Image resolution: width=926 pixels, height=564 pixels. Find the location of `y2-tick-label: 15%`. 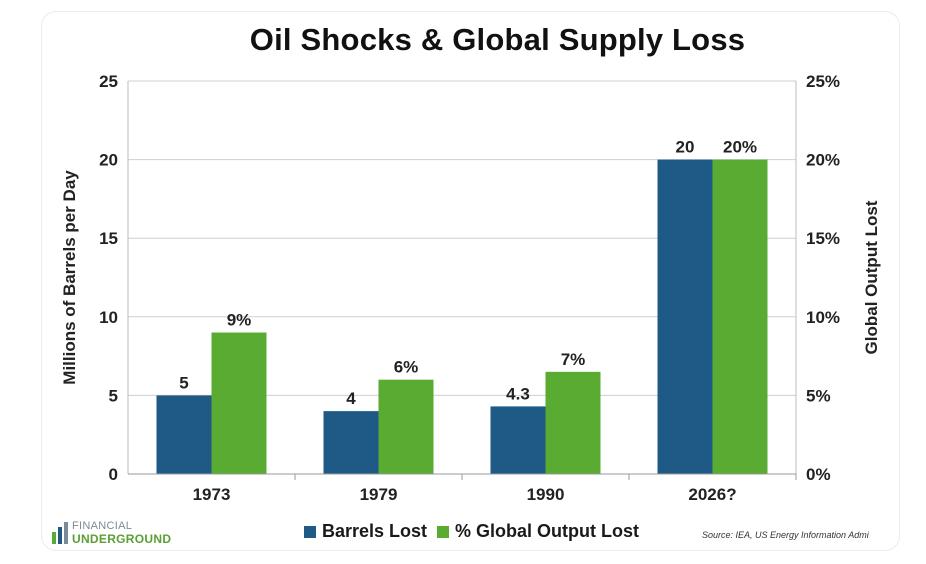

y2-tick-label: 15% is located at coordinates (823, 238).